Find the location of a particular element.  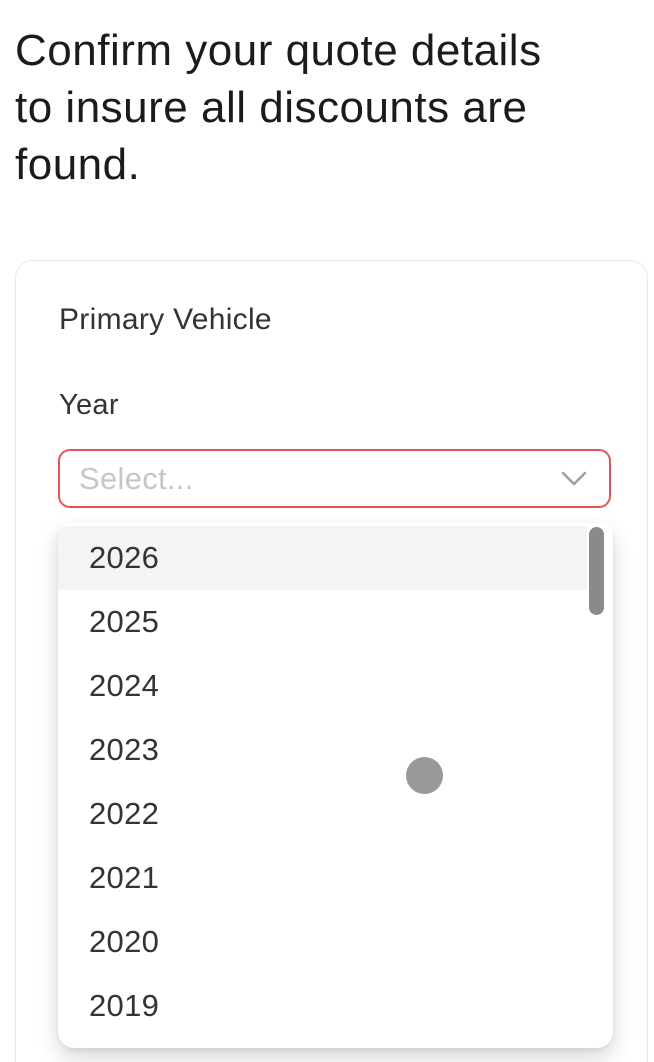

page-title-line: found. is located at coordinates (78, 164).